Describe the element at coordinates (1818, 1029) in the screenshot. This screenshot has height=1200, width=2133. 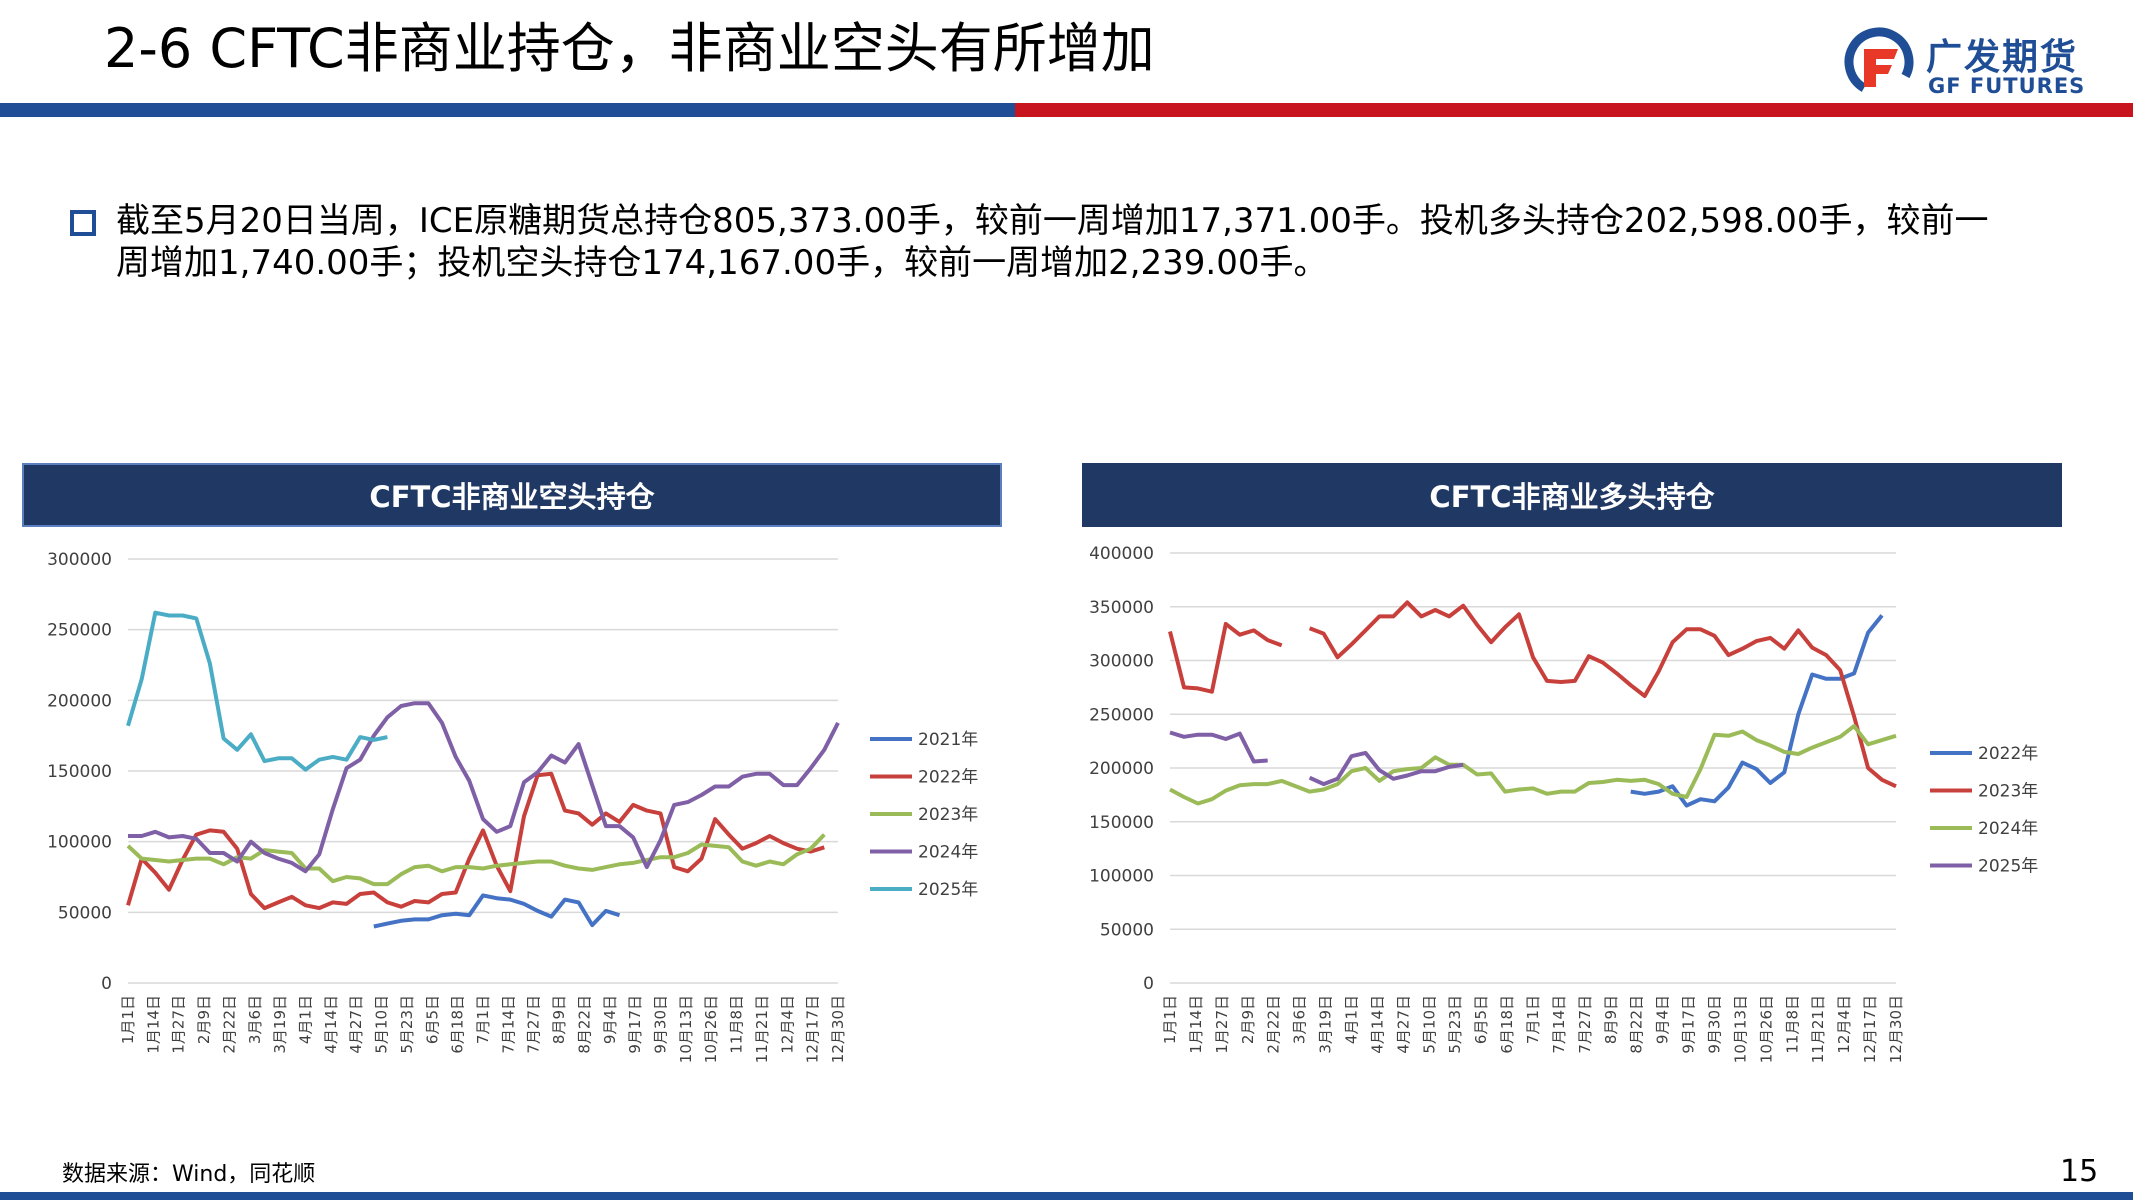
I see `x-tick-label: 11月21日` at that location.